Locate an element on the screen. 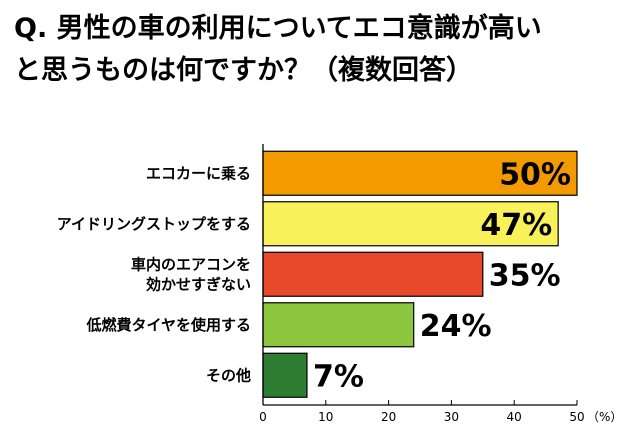 Image resolution: width=640 pixels, height=445 pixels. value-label-2: 47% is located at coordinates (516, 225).